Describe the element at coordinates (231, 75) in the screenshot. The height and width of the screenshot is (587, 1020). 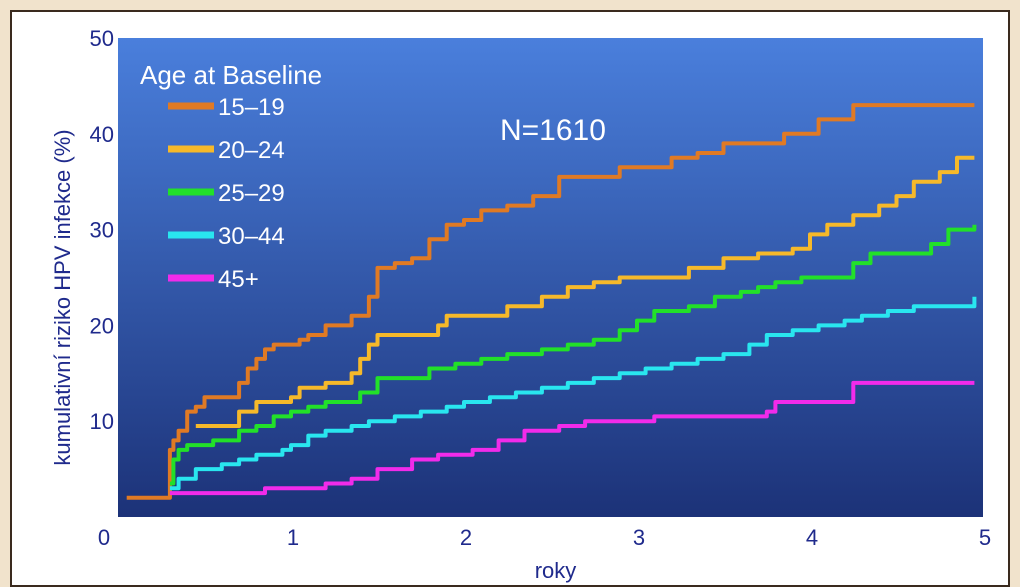
I see `legend-title: Age at Baseline` at that location.